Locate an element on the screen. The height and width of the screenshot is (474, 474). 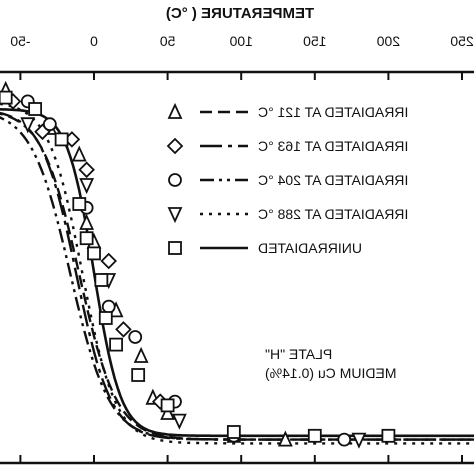
x-tick-label: 150 is located at coordinates (315, 41).